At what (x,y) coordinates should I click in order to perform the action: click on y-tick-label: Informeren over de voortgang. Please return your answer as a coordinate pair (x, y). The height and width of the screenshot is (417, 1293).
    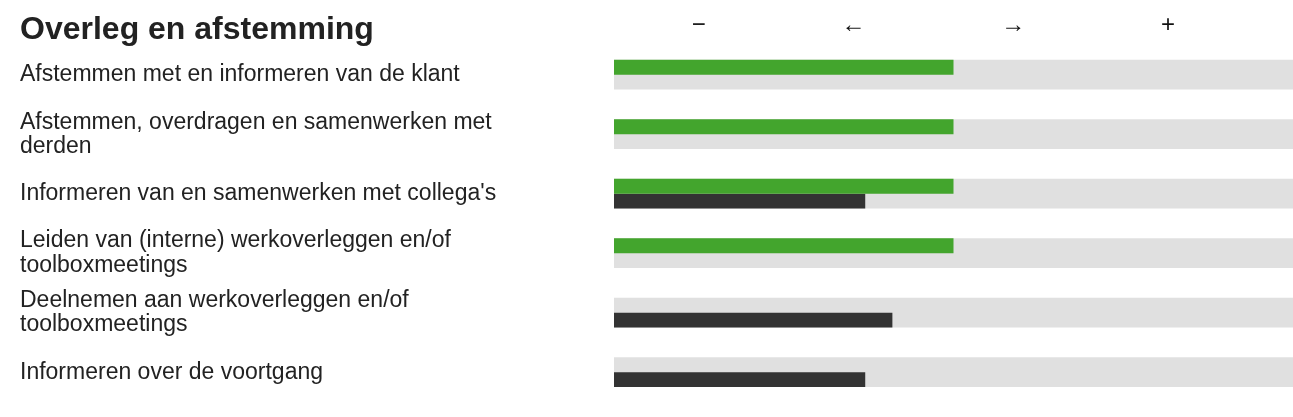
    Looking at the image, I should click on (172, 370).